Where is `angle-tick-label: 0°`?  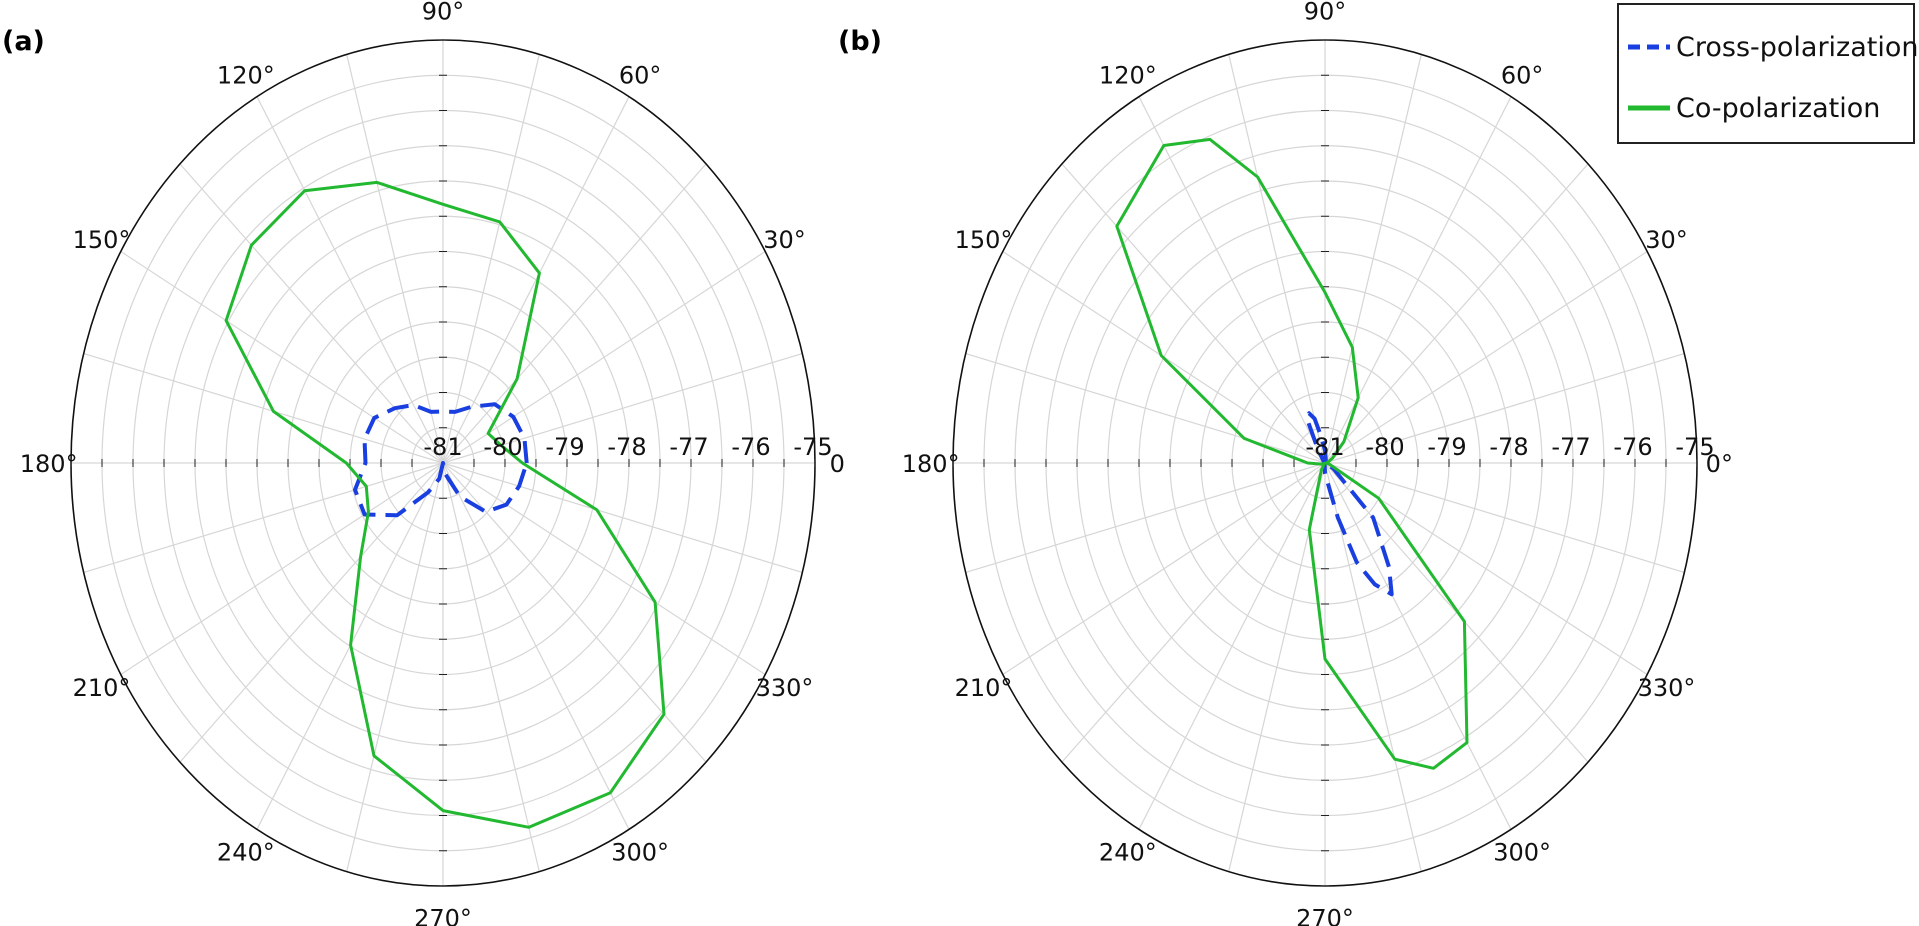
angle-tick-label: 0° is located at coordinates (1719, 464).